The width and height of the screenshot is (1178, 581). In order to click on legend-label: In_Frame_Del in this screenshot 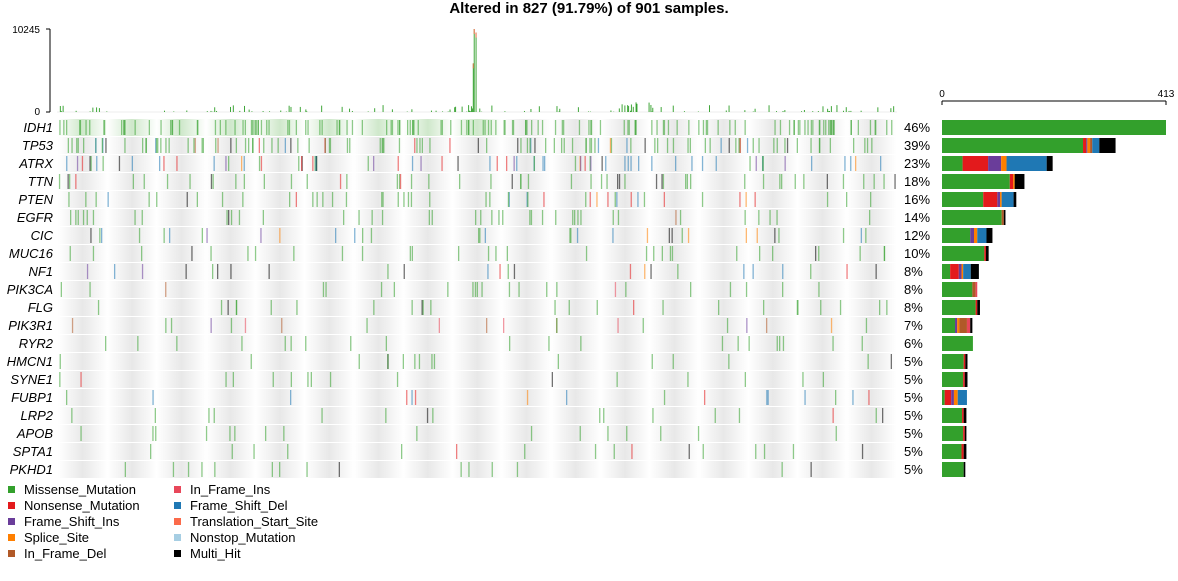, I will do `click(65, 553)`.